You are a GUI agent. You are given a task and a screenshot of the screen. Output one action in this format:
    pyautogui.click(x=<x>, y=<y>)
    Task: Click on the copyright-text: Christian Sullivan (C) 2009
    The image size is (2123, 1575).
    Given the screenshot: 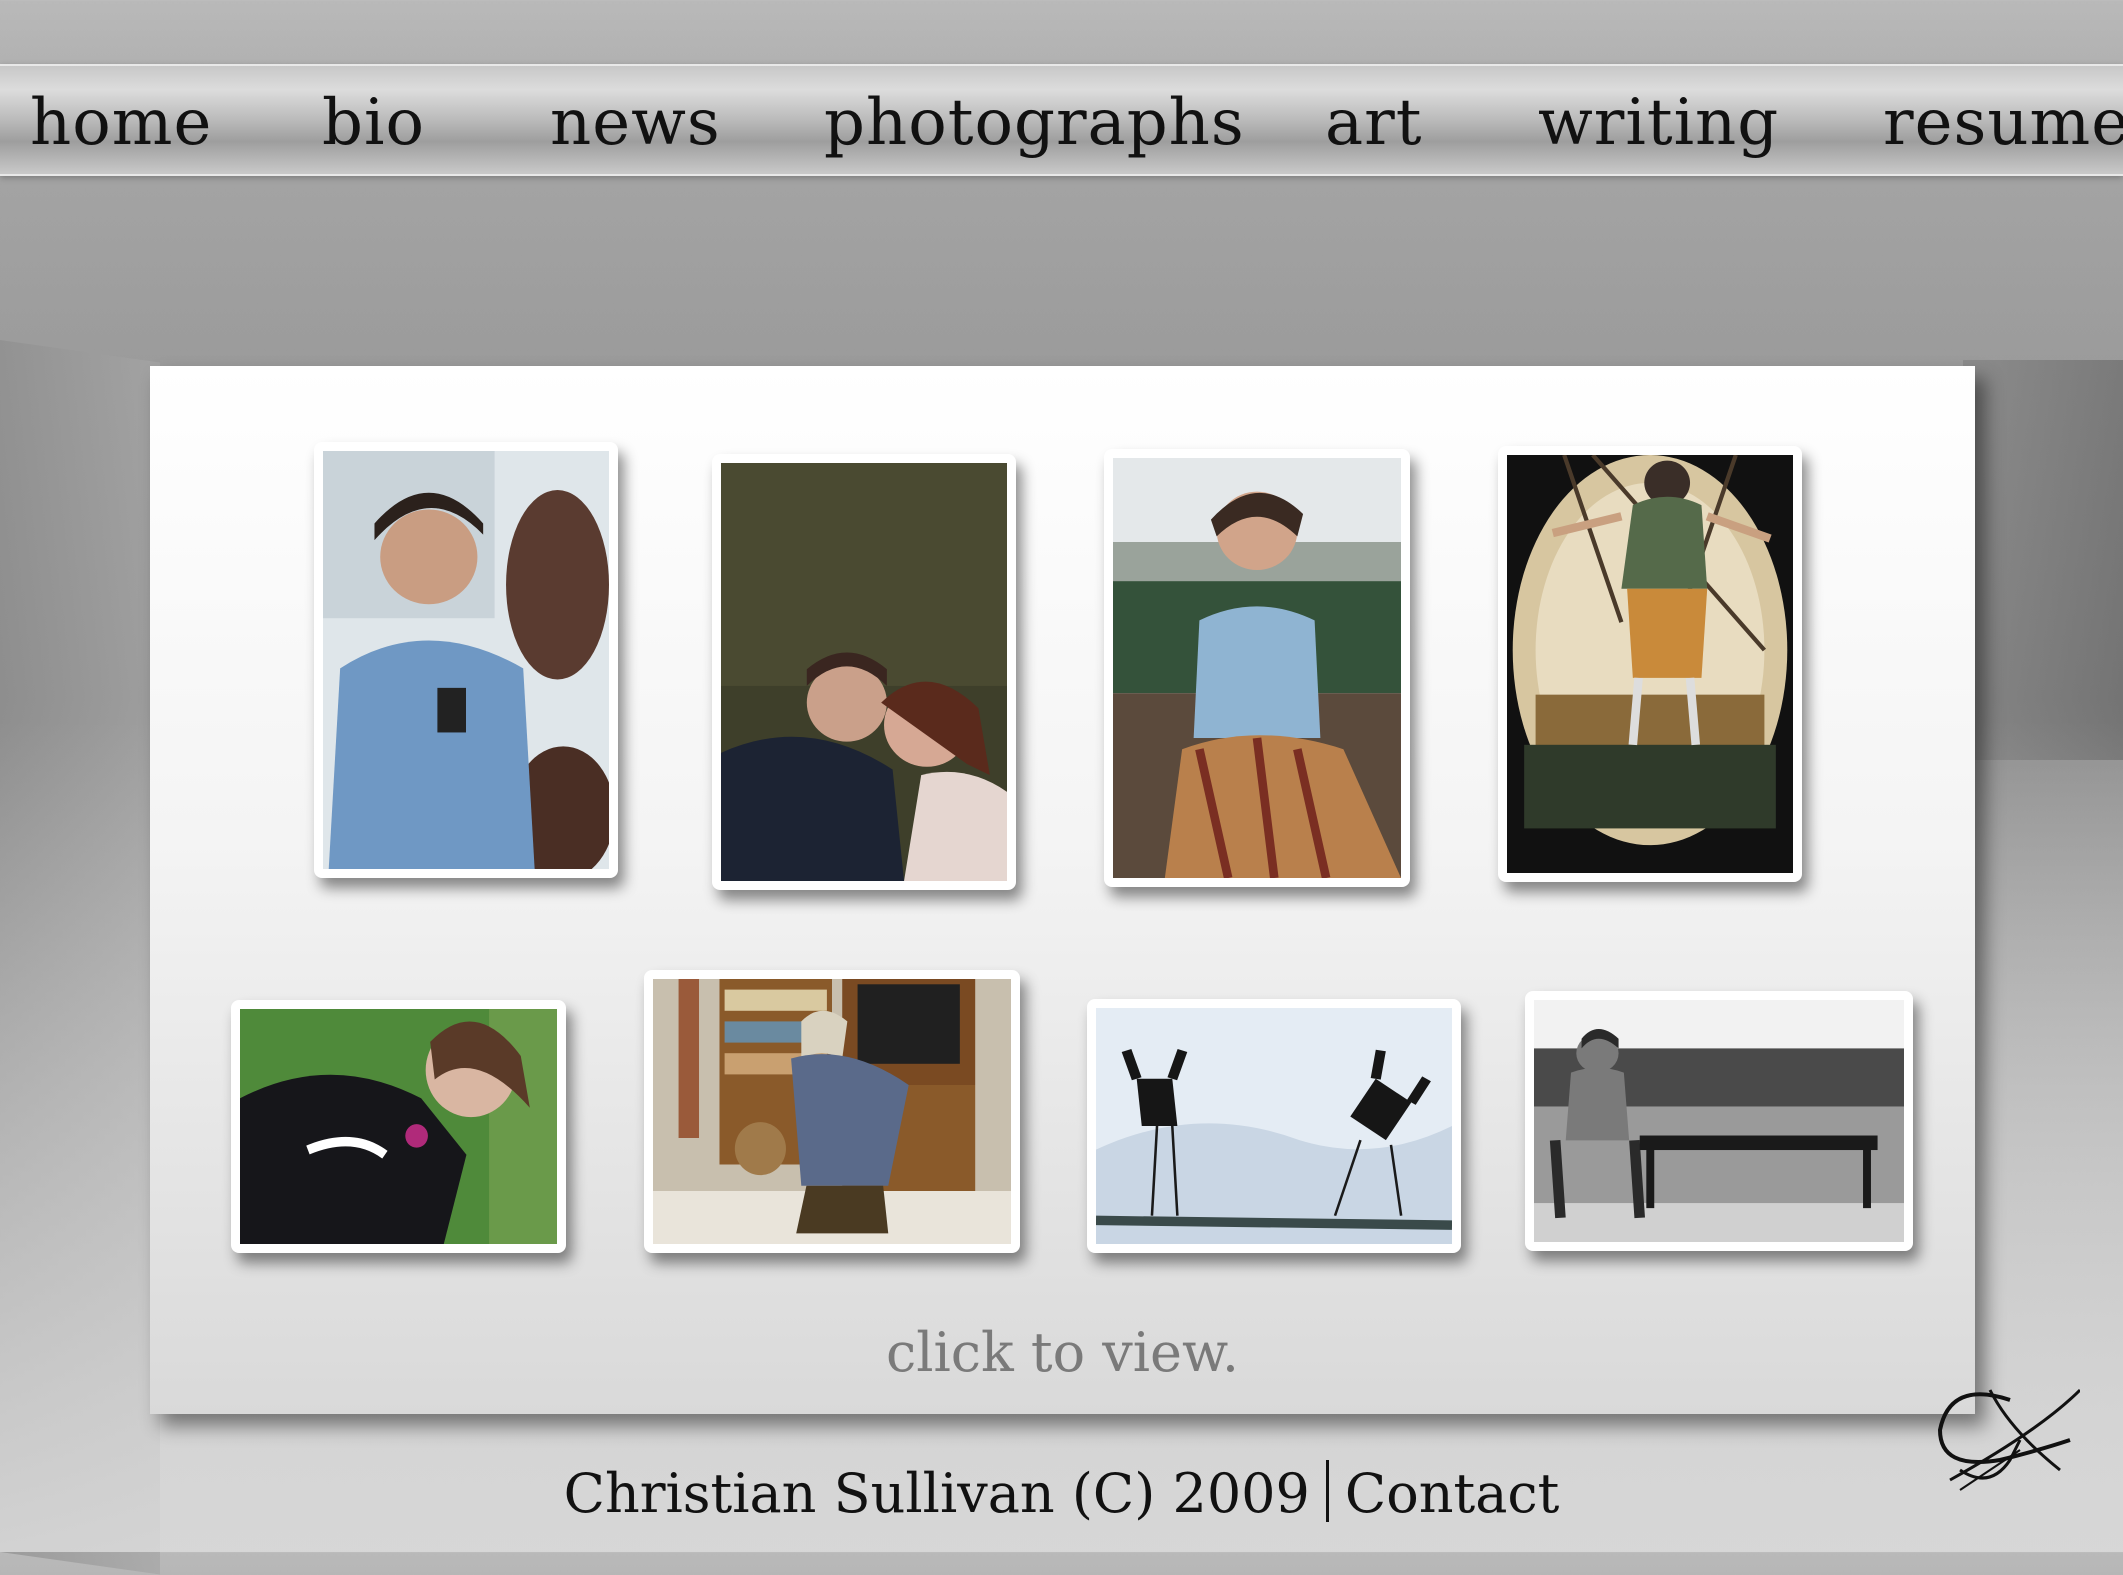 What is the action you would take?
    pyautogui.click(x=936, y=1493)
    